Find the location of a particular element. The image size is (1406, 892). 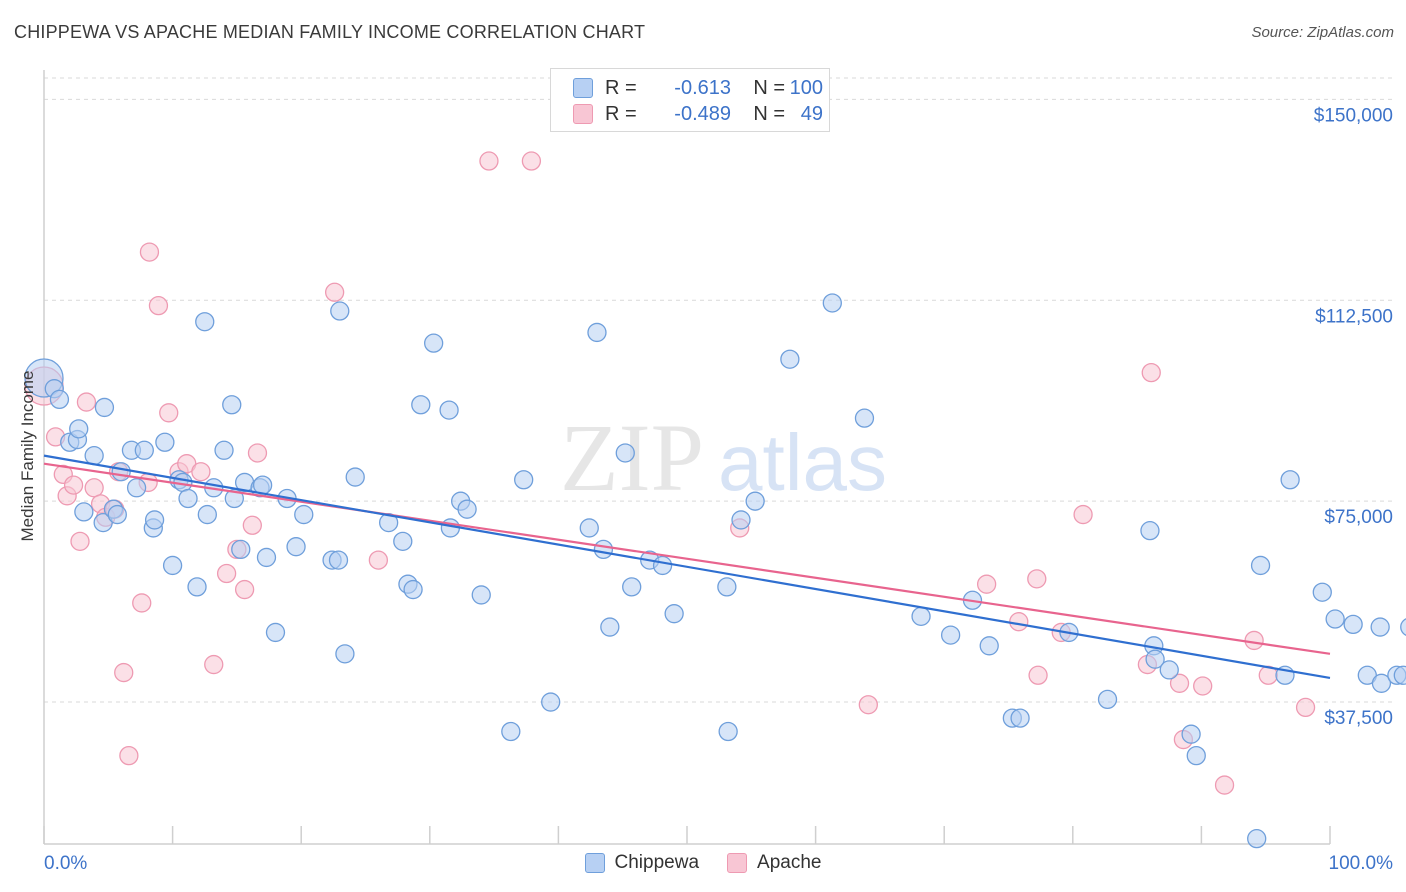

n-label: N = is located at coordinates (769, 87).